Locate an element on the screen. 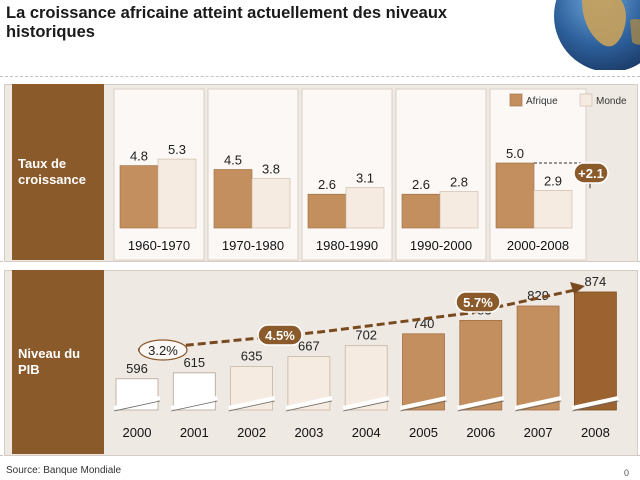  legend-monde-label: Monde is located at coordinates (611, 101).